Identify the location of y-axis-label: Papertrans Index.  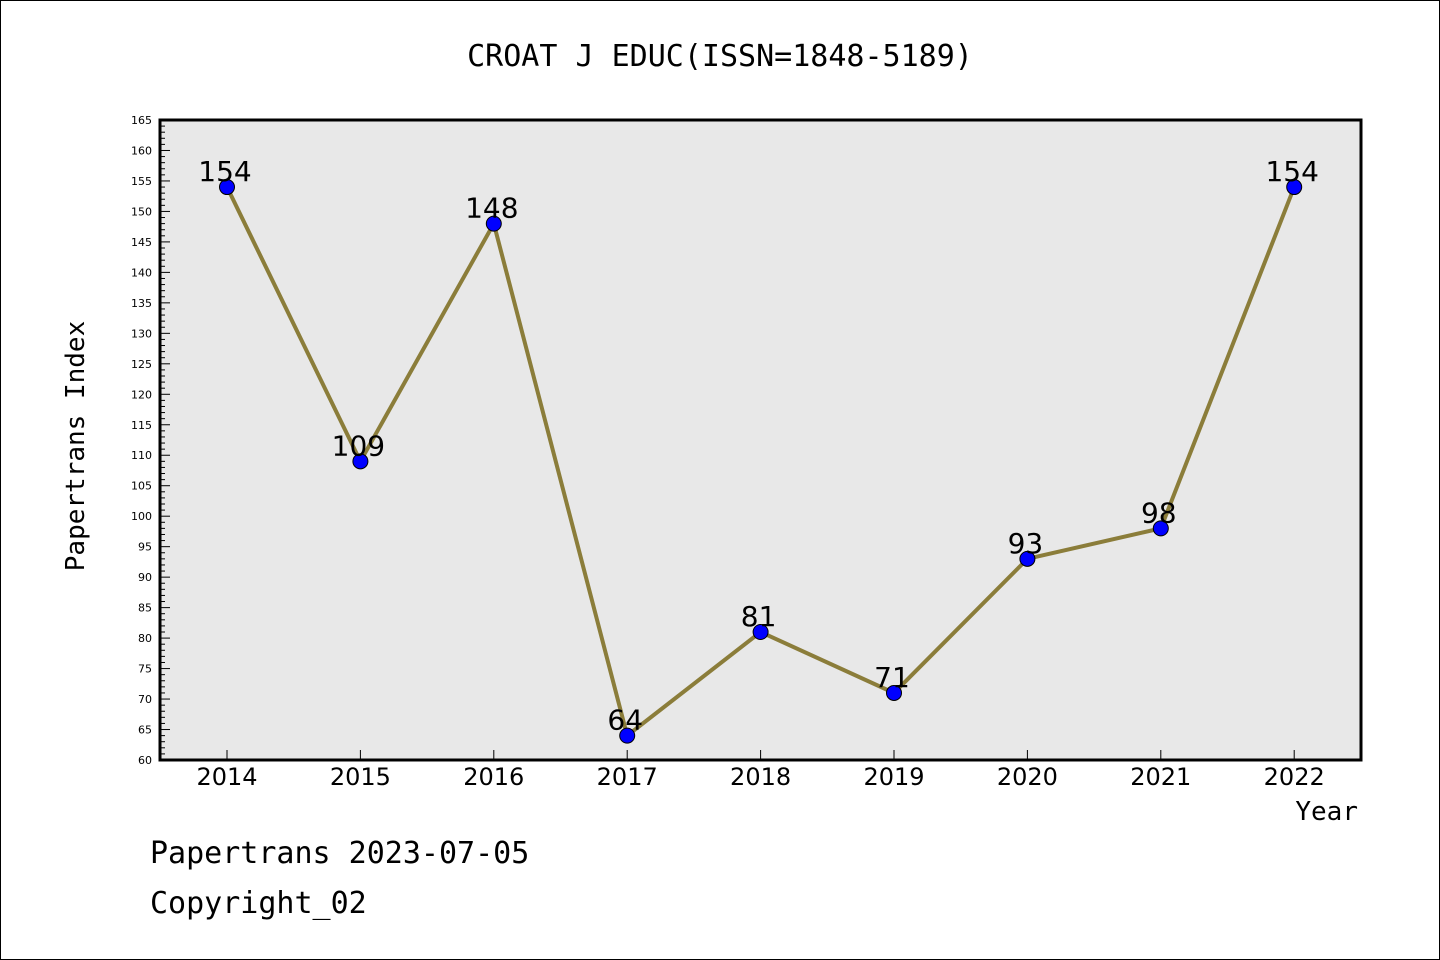
(76, 446).